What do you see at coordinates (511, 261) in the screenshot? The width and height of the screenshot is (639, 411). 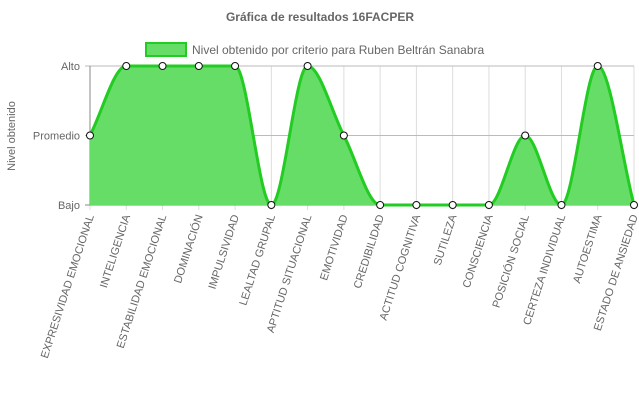 I see `x-tick-label: POSICIÓN SOCIAL` at bounding box center [511, 261].